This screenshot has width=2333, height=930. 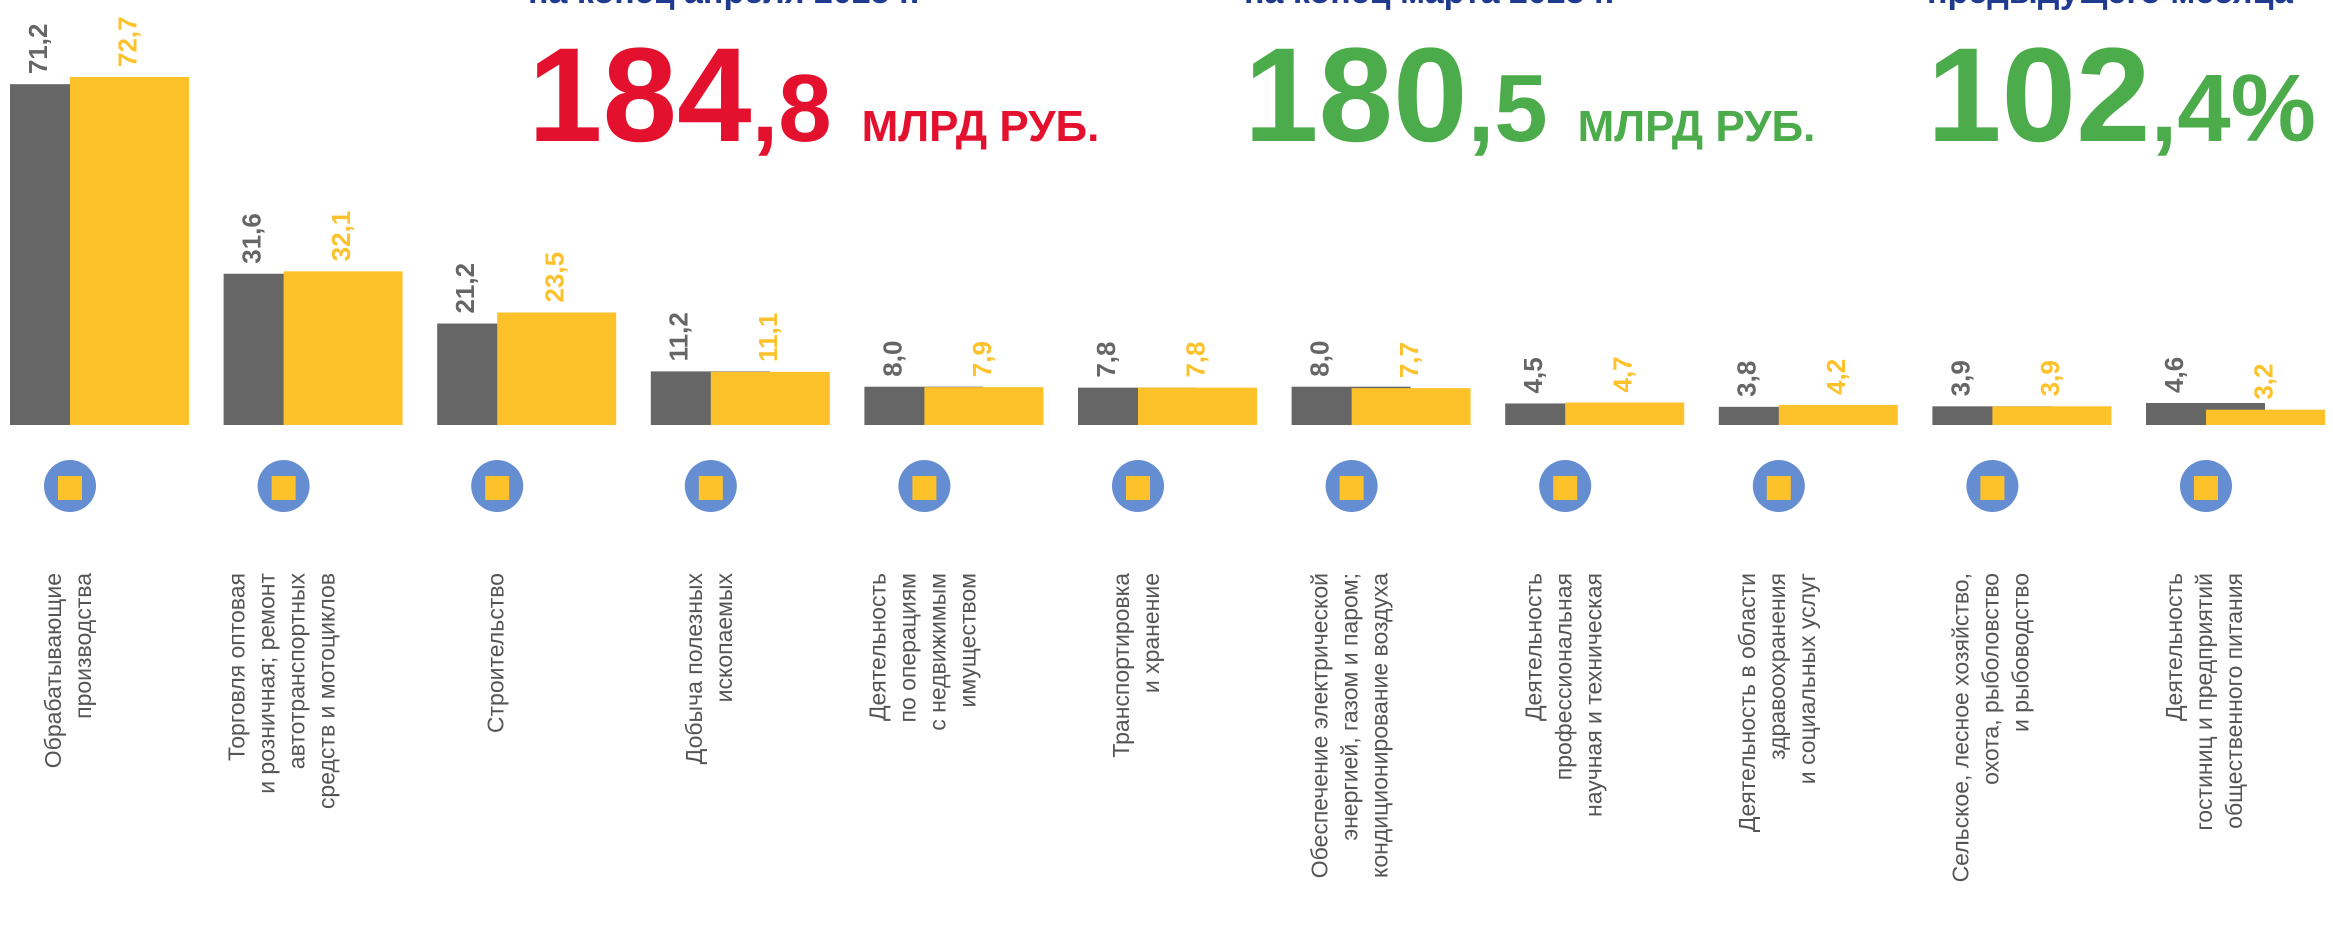 What do you see at coordinates (1747, 702) in the screenshot?
I see `category-label: Деятельность в области` at bounding box center [1747, 702].